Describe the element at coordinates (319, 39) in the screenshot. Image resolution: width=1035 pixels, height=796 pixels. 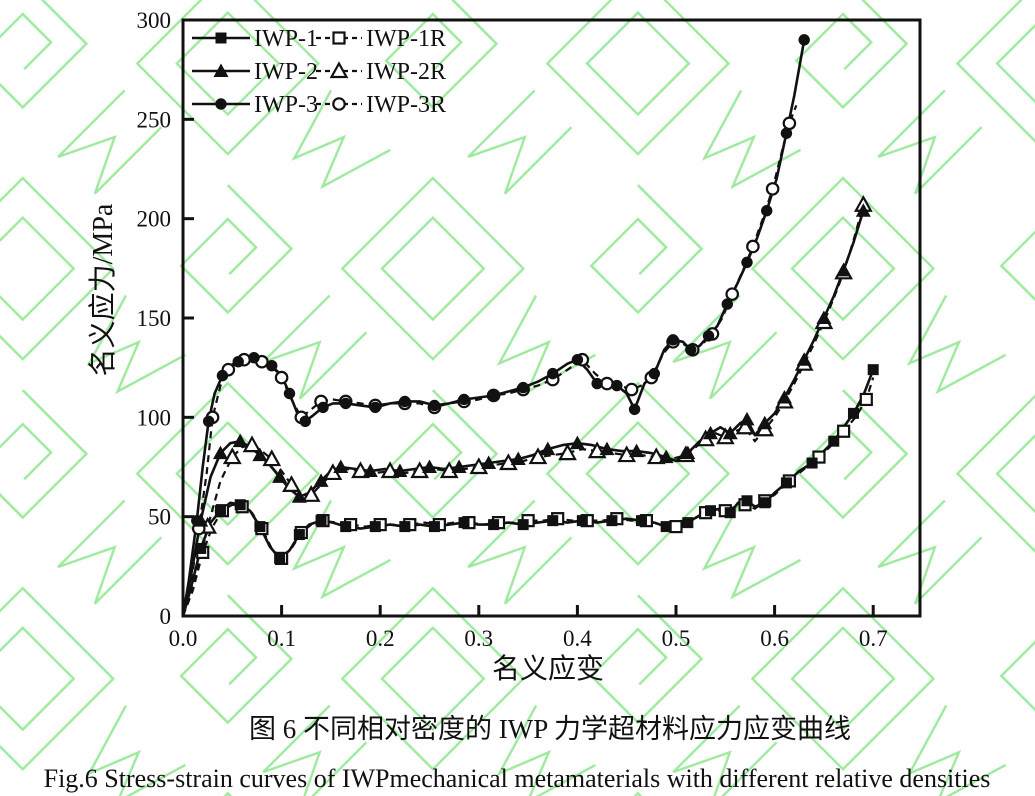
I see `legend-row: IWP-1 IWP-1R` at that location.